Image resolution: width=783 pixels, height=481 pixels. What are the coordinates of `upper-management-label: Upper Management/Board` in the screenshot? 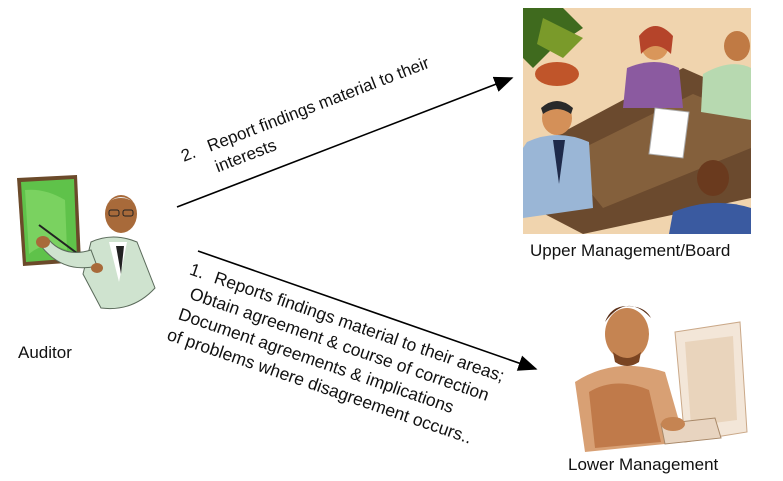 It's located at (630, 250).